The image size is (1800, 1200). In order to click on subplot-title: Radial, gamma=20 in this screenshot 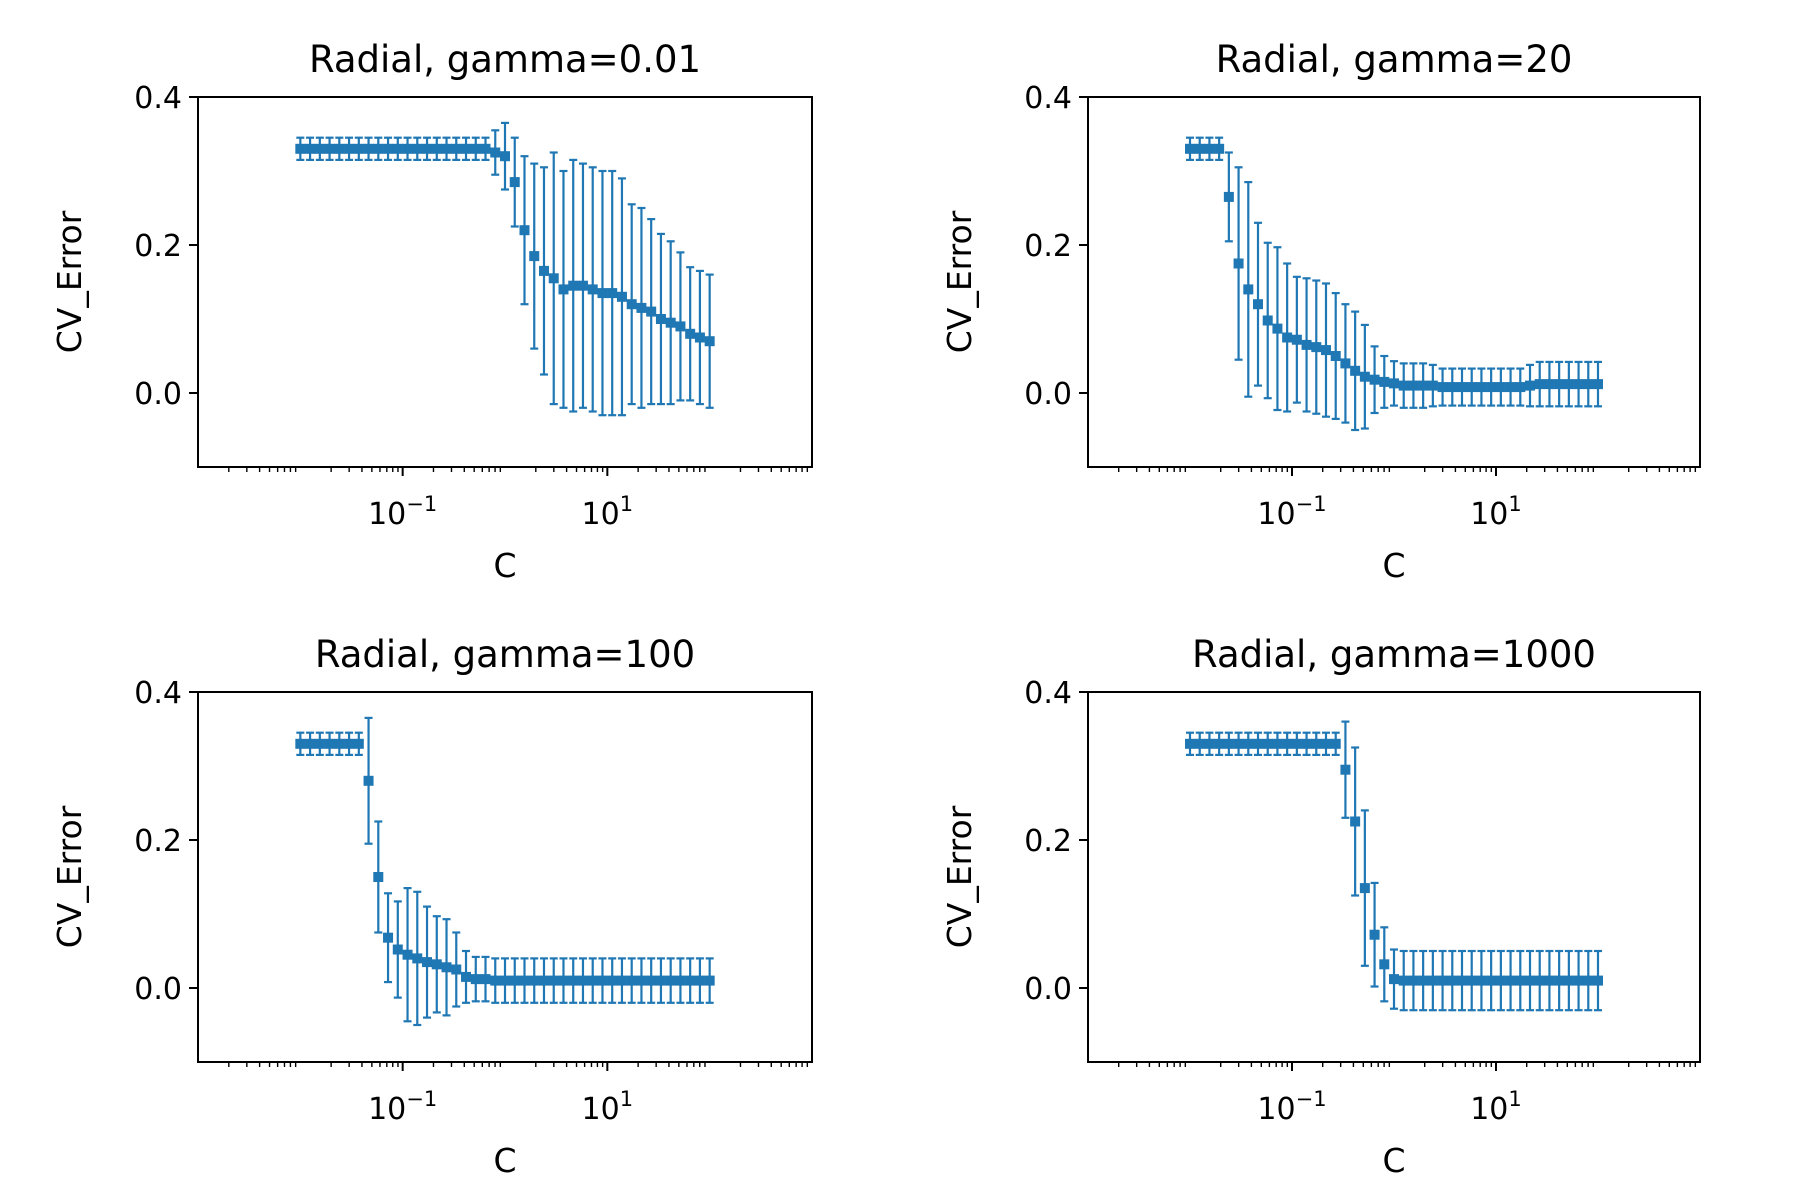, I will do `click(1394, 59)`.